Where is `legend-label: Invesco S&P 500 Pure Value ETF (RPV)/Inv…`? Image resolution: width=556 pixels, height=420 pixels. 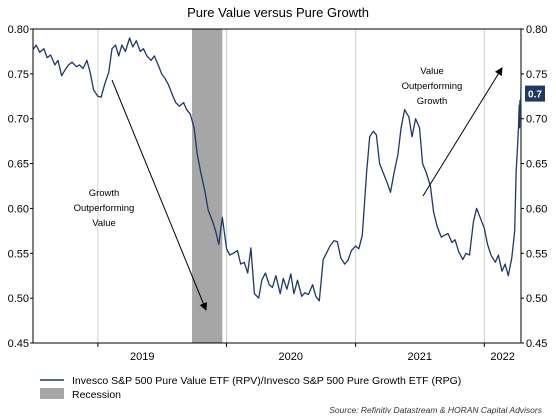 legend-label: Invesco S&P 500 Pure Value ETF (RPV)/Inv… is located at coordinates (266, 381).